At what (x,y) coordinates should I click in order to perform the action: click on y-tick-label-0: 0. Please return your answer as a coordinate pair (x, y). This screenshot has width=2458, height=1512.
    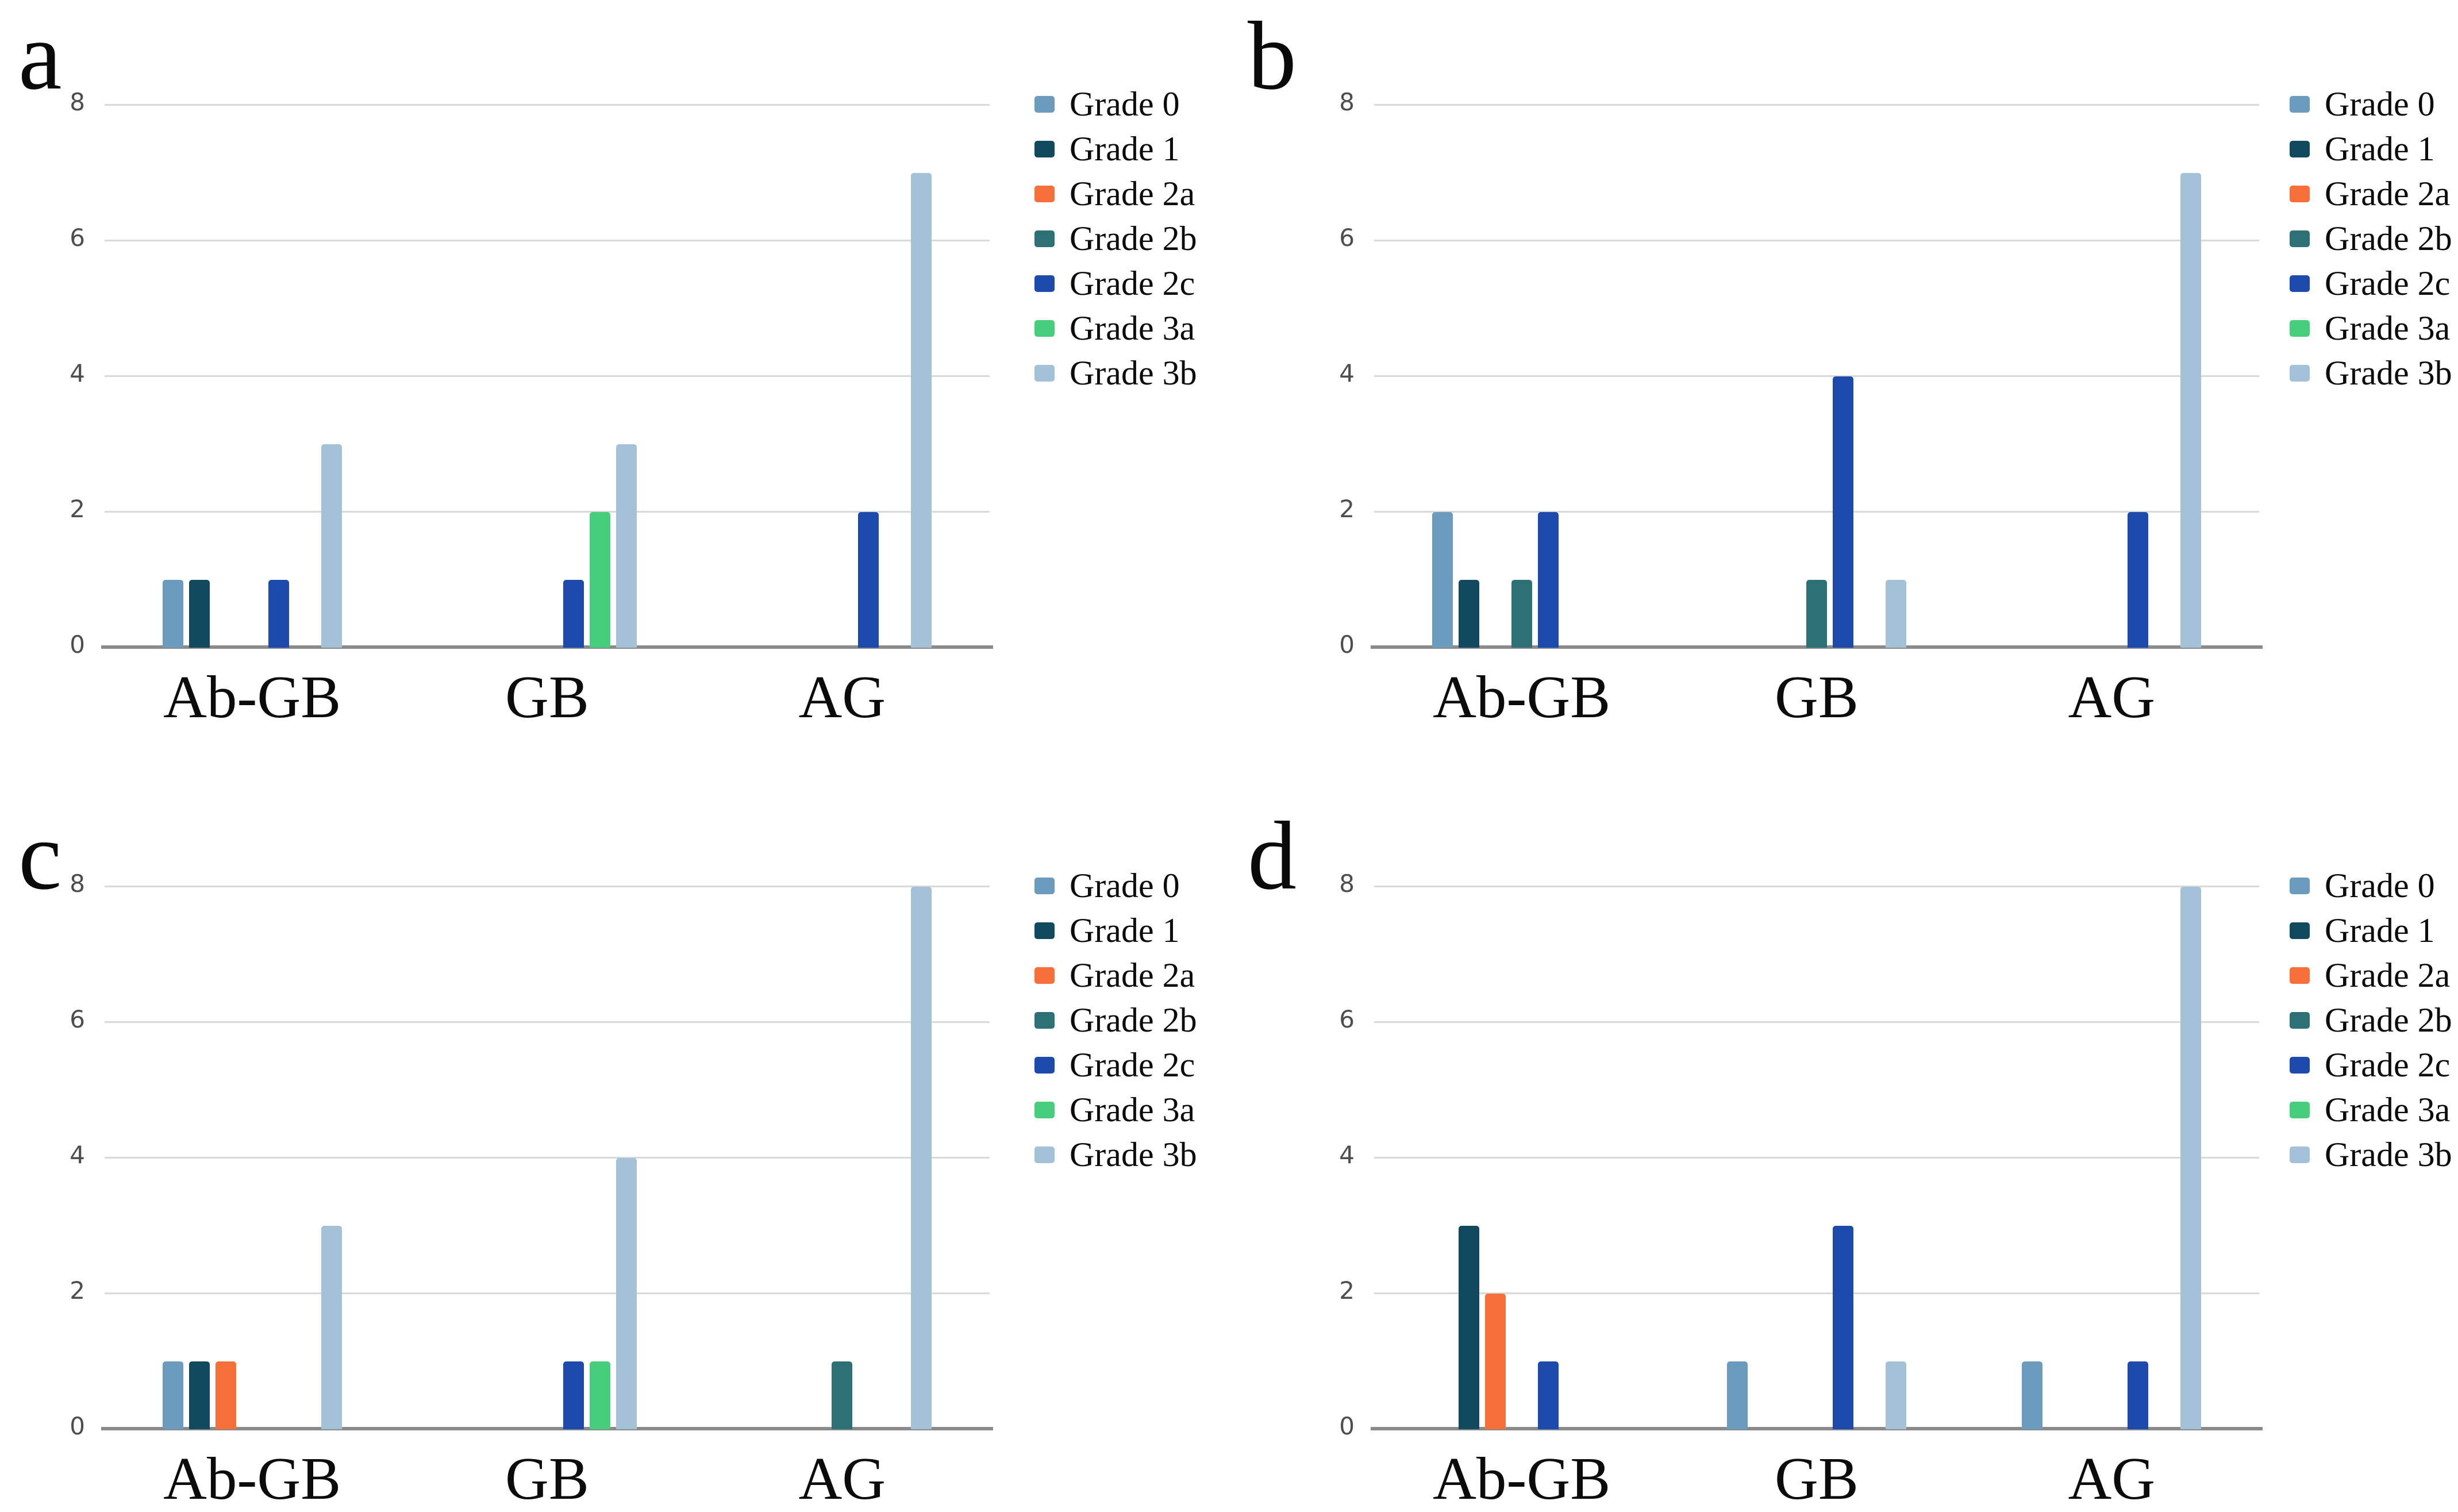
    Looking at the image, I should click on (77, 1426).